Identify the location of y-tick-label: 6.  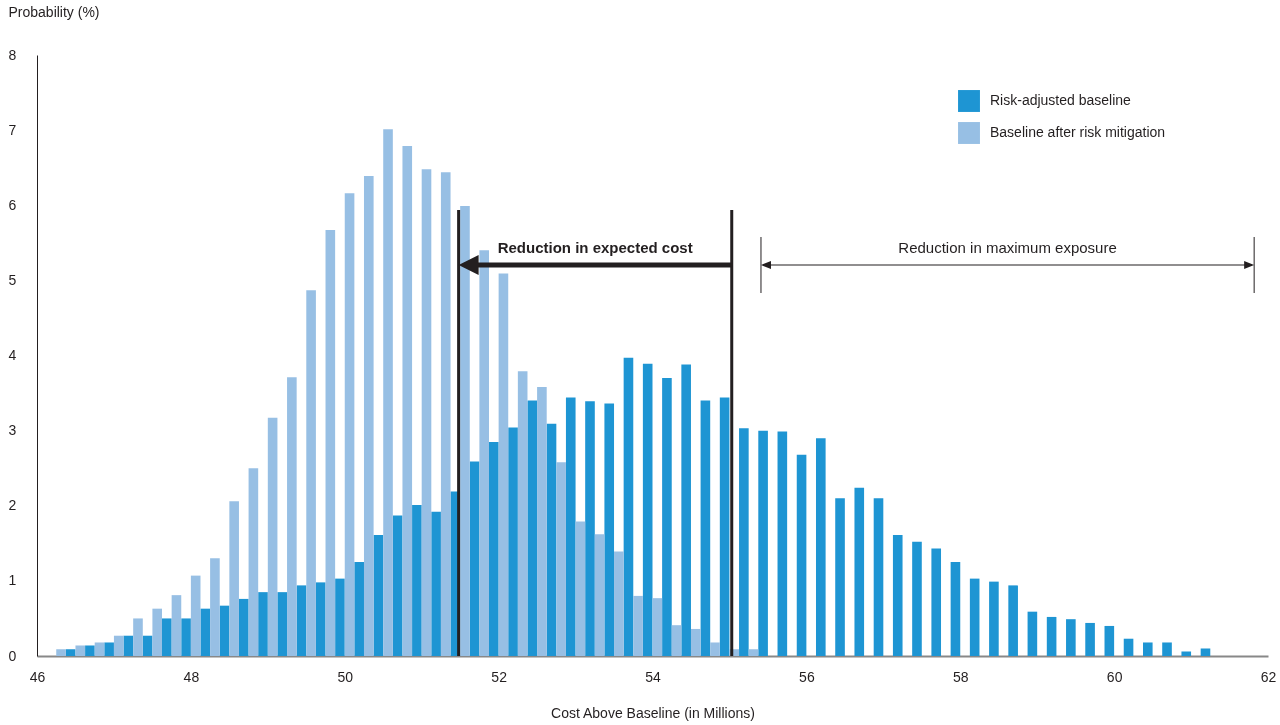
(12, 204).